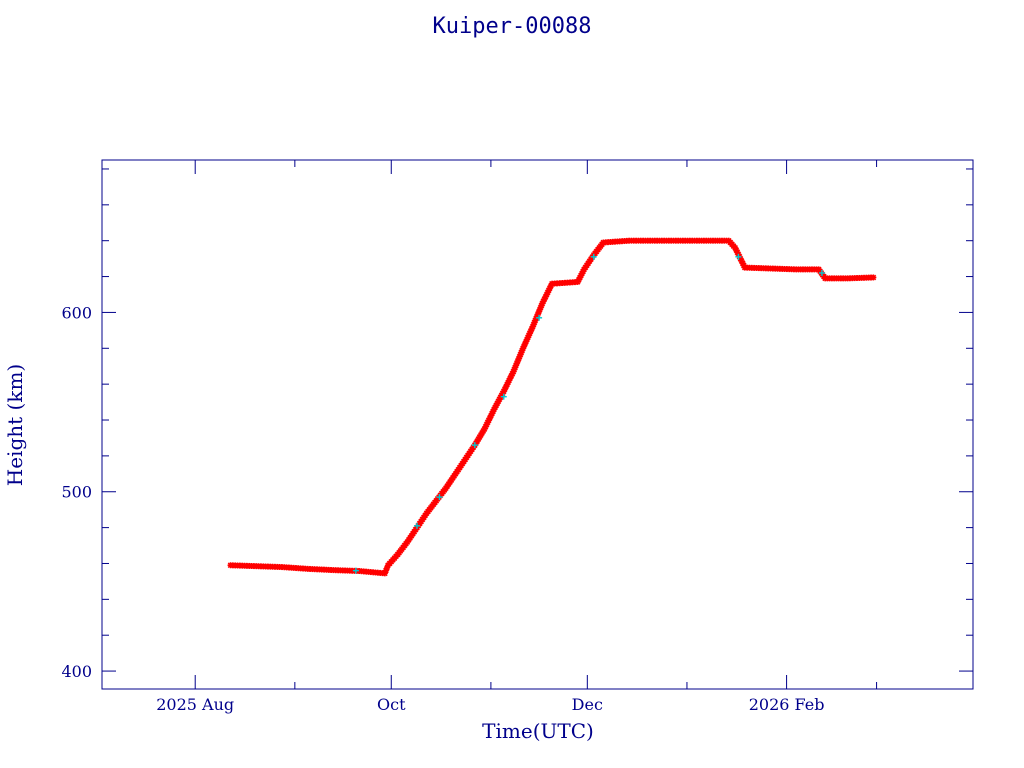 The height and width of the screenshot is (768, 1024). I want to click on y-tick-label: 400, so click(76, 671).